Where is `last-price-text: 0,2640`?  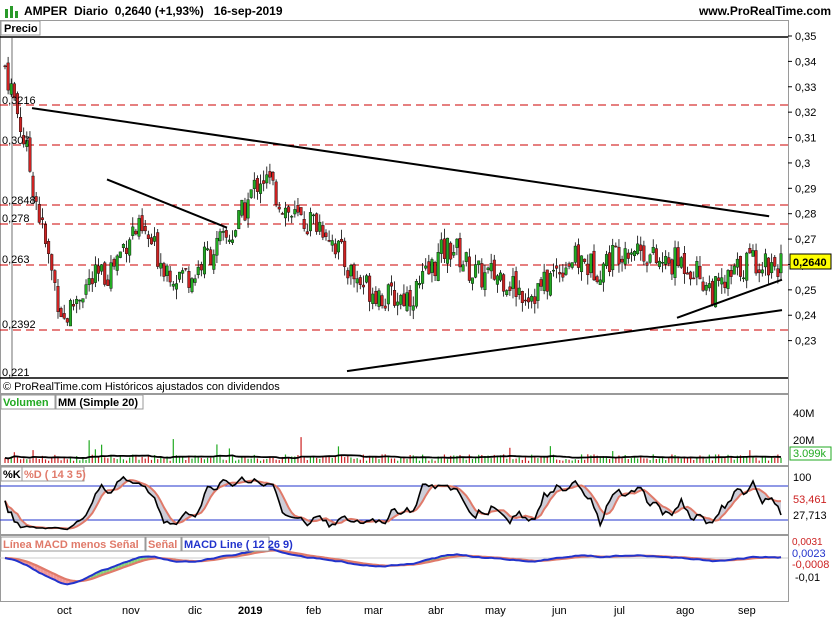
last-price-text: 0,2640 is located at coordinates (810, 263).